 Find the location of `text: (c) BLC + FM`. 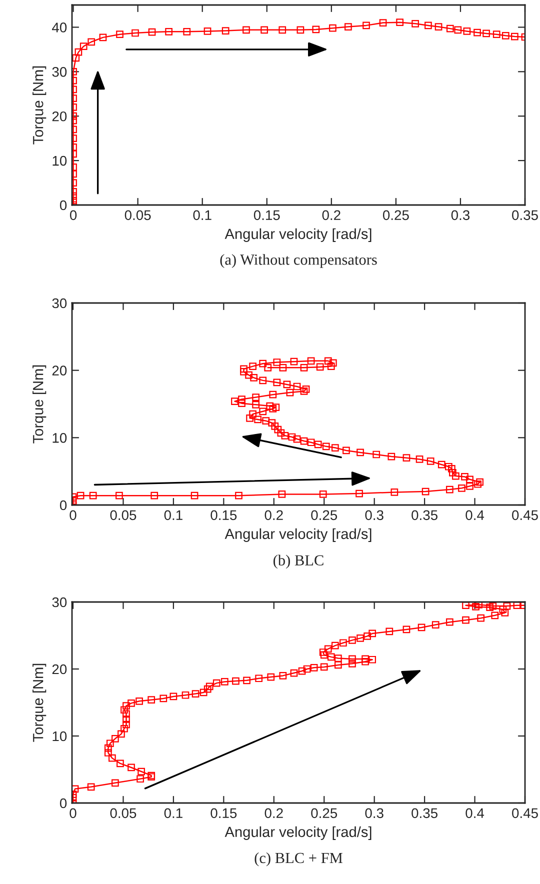

text: (c) BLC + FM is located at coordinates (298, 859).